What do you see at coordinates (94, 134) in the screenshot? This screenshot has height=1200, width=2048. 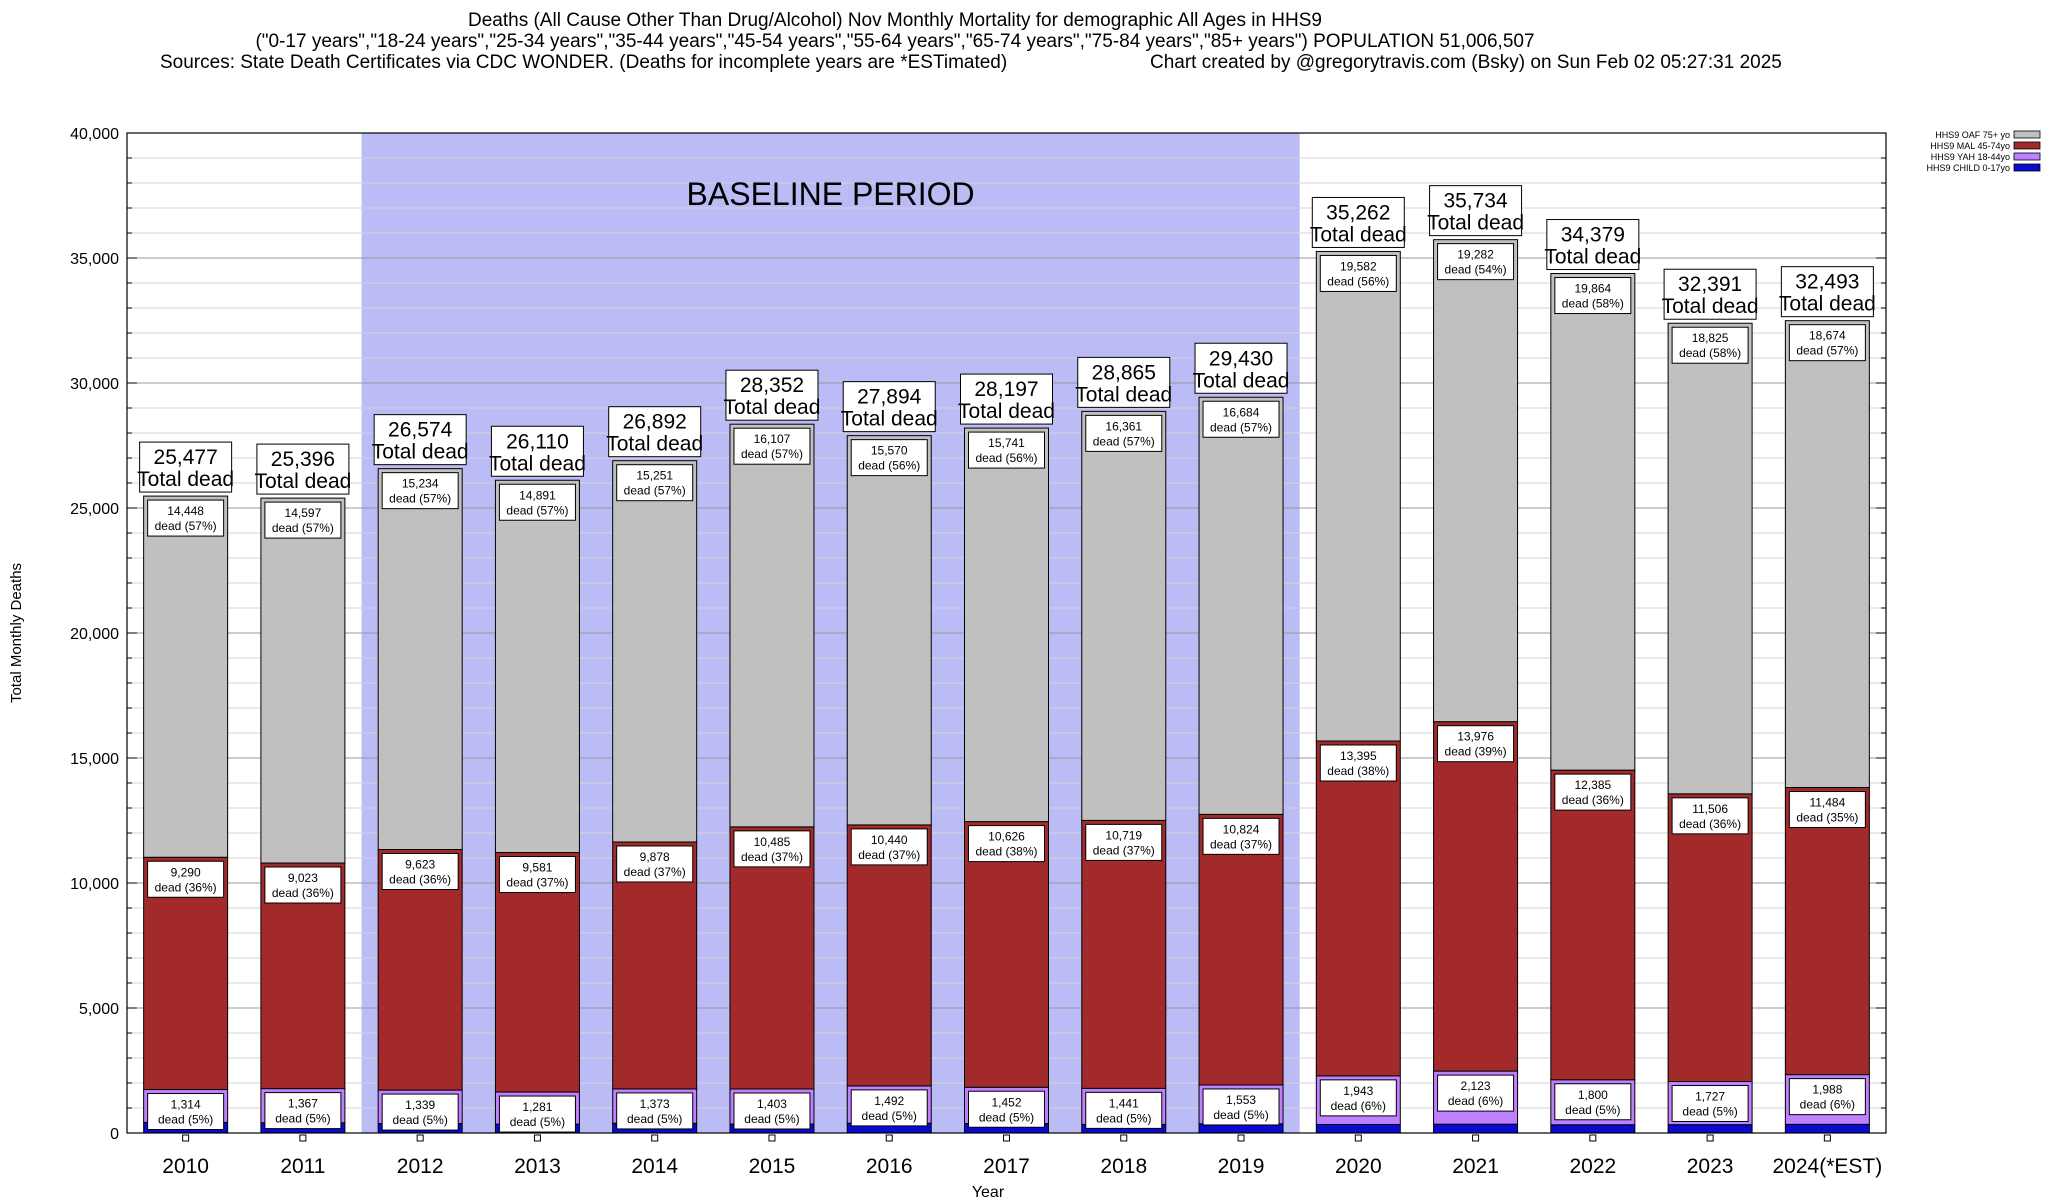 I see `y-tick-label: 40,000` at bounding box center [94, 134].